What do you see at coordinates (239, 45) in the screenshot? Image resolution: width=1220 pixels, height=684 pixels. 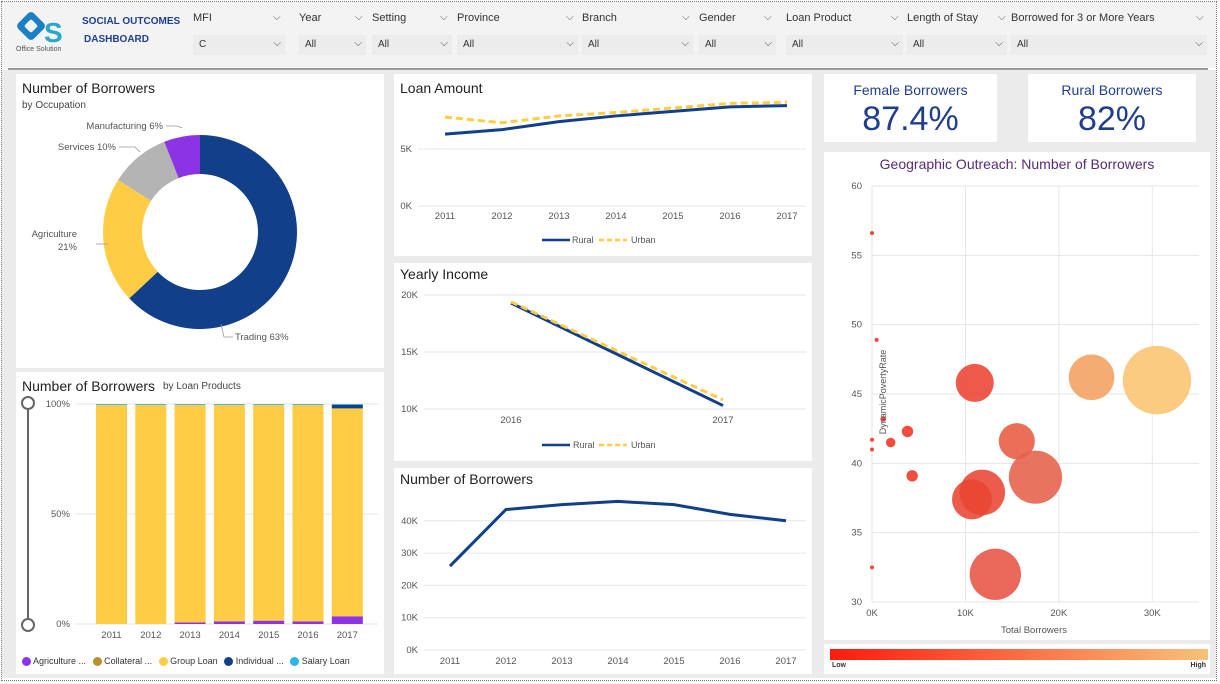 I see `filter-select-mfi: C ⌵` at bounding box center [239, 45].